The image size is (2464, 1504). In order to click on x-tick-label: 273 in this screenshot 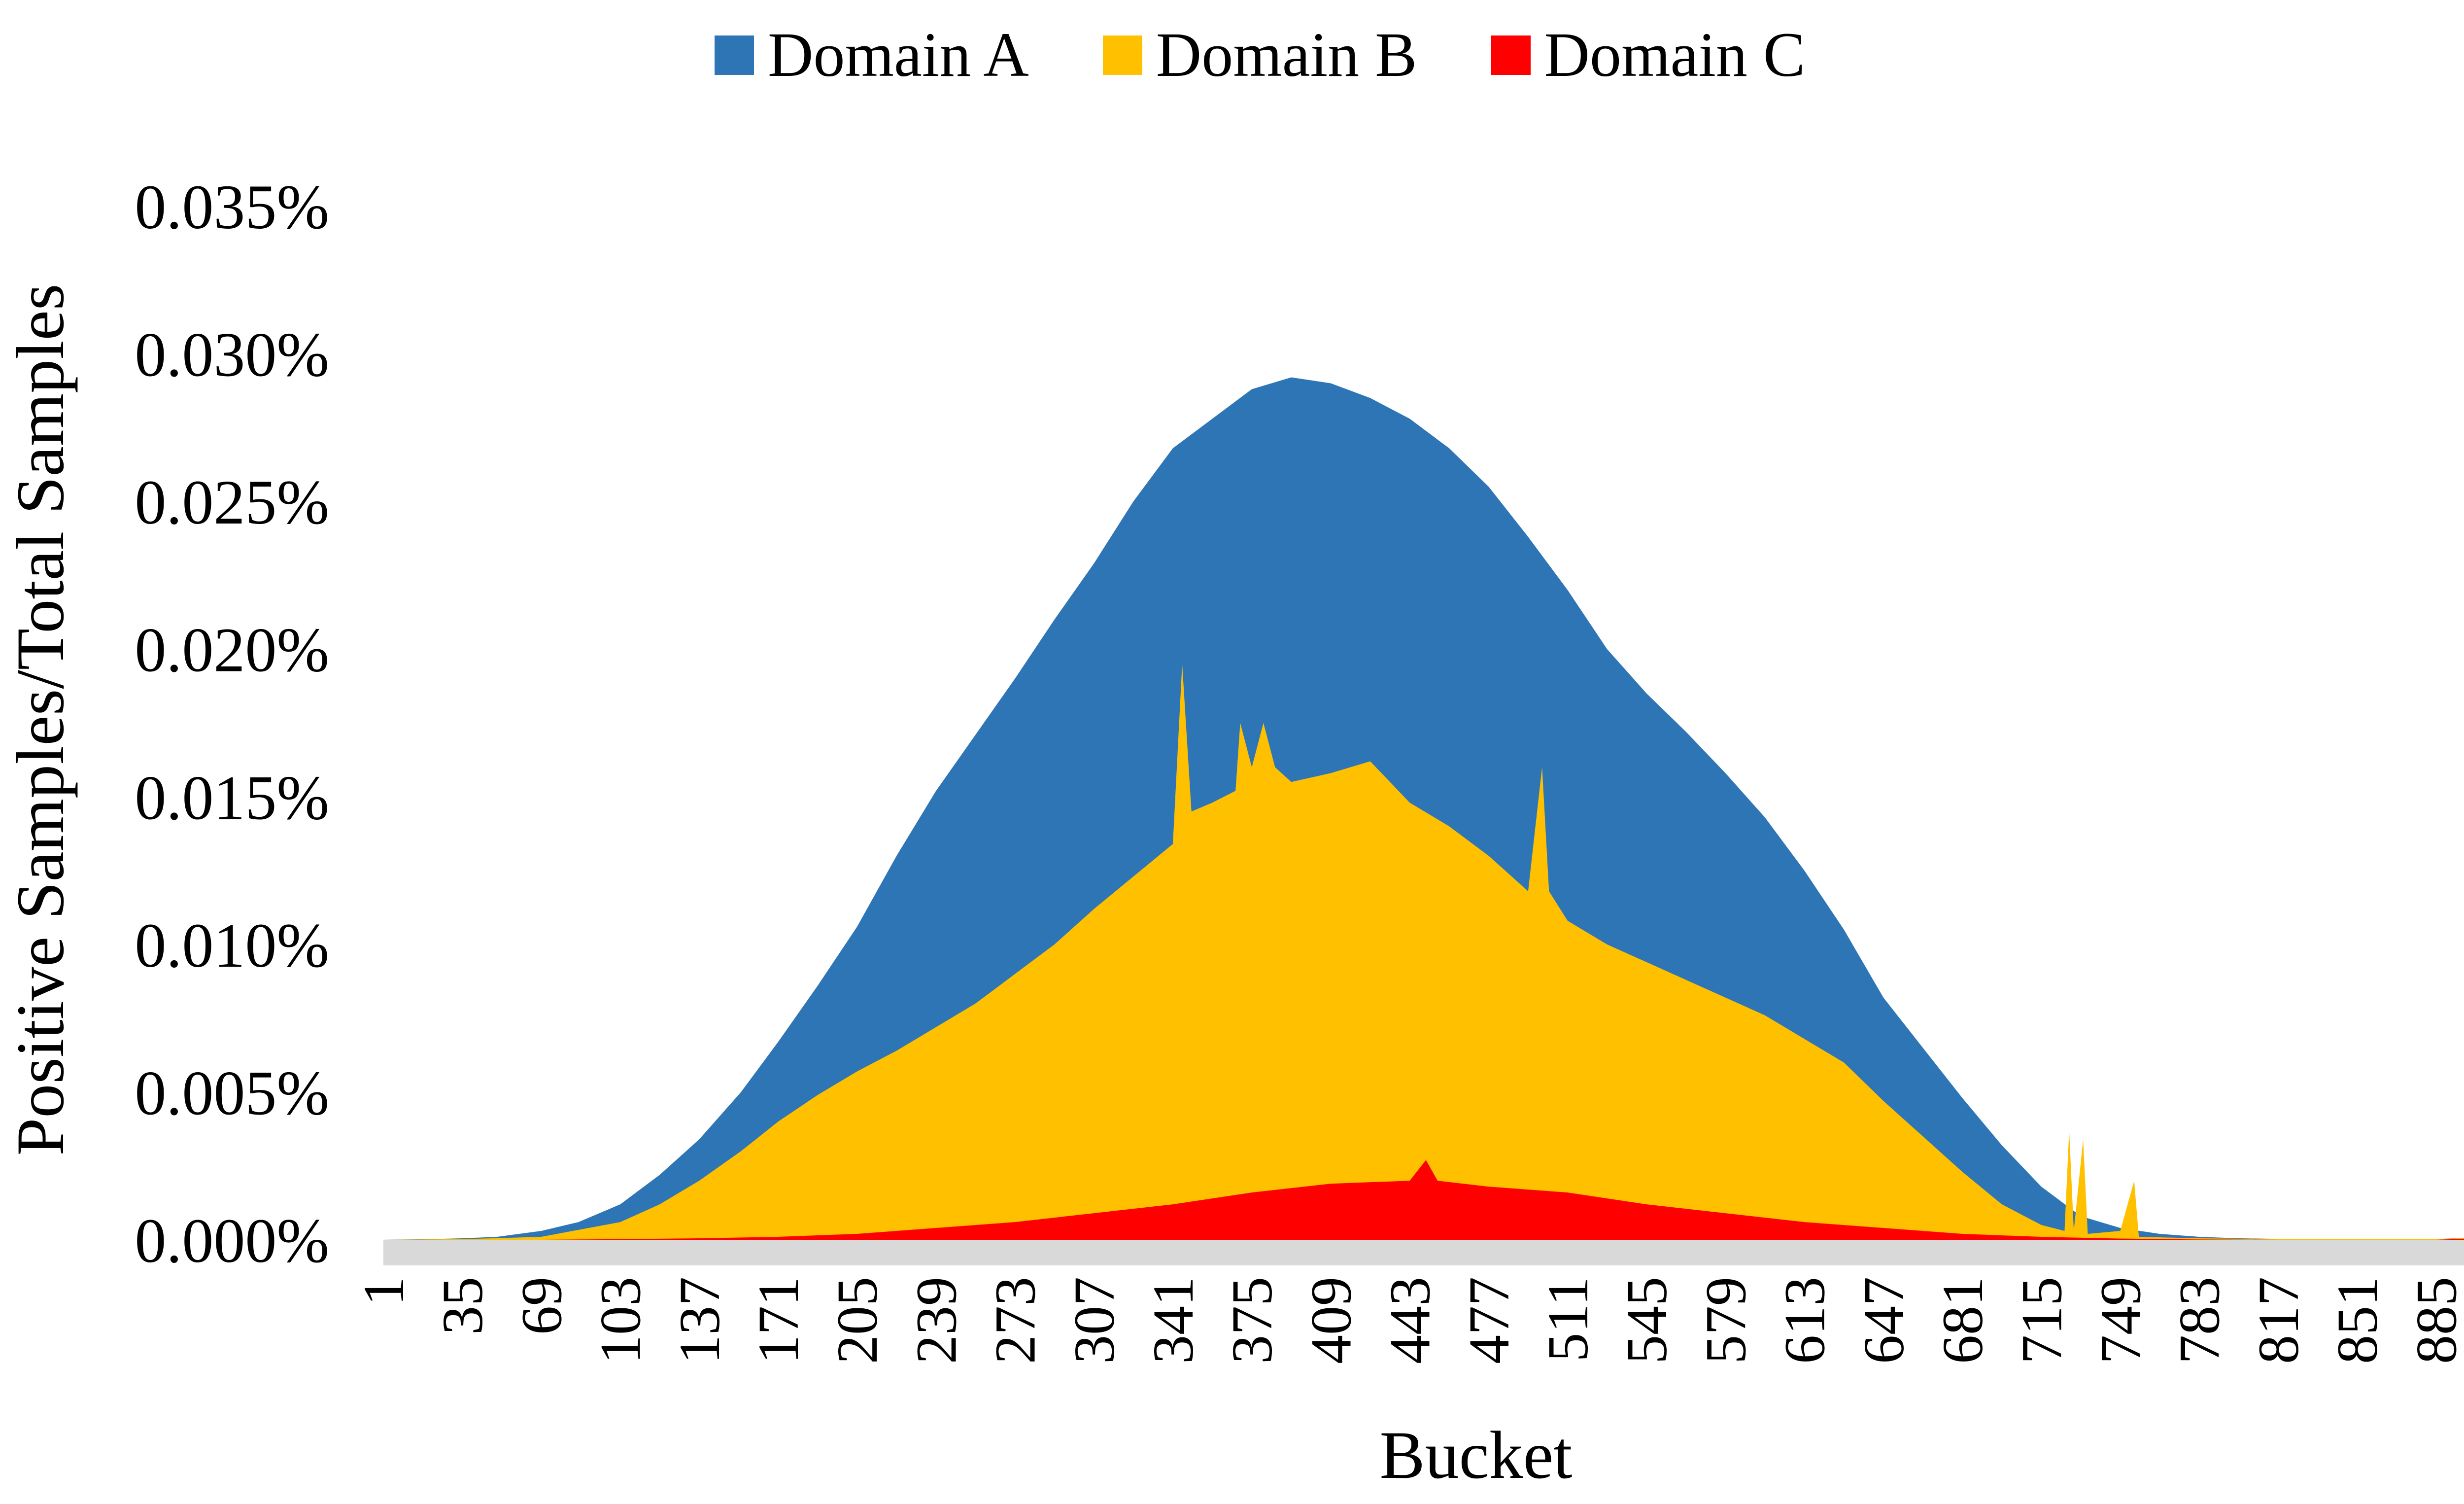, I will do `click(1015, 1321)`.